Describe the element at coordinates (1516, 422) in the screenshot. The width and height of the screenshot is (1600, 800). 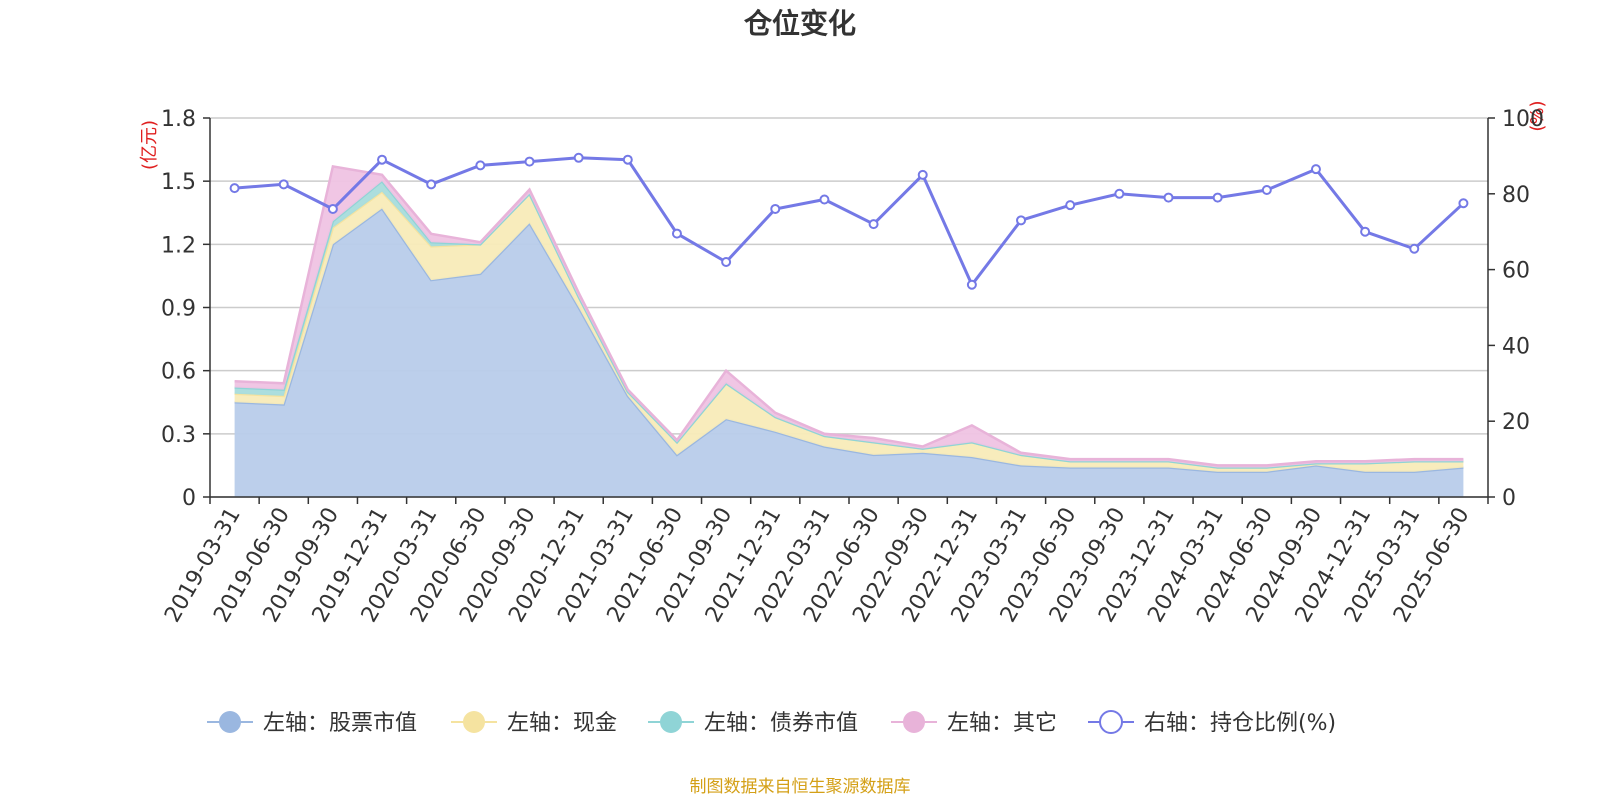
I see `right-tick-label: 20` at that location.